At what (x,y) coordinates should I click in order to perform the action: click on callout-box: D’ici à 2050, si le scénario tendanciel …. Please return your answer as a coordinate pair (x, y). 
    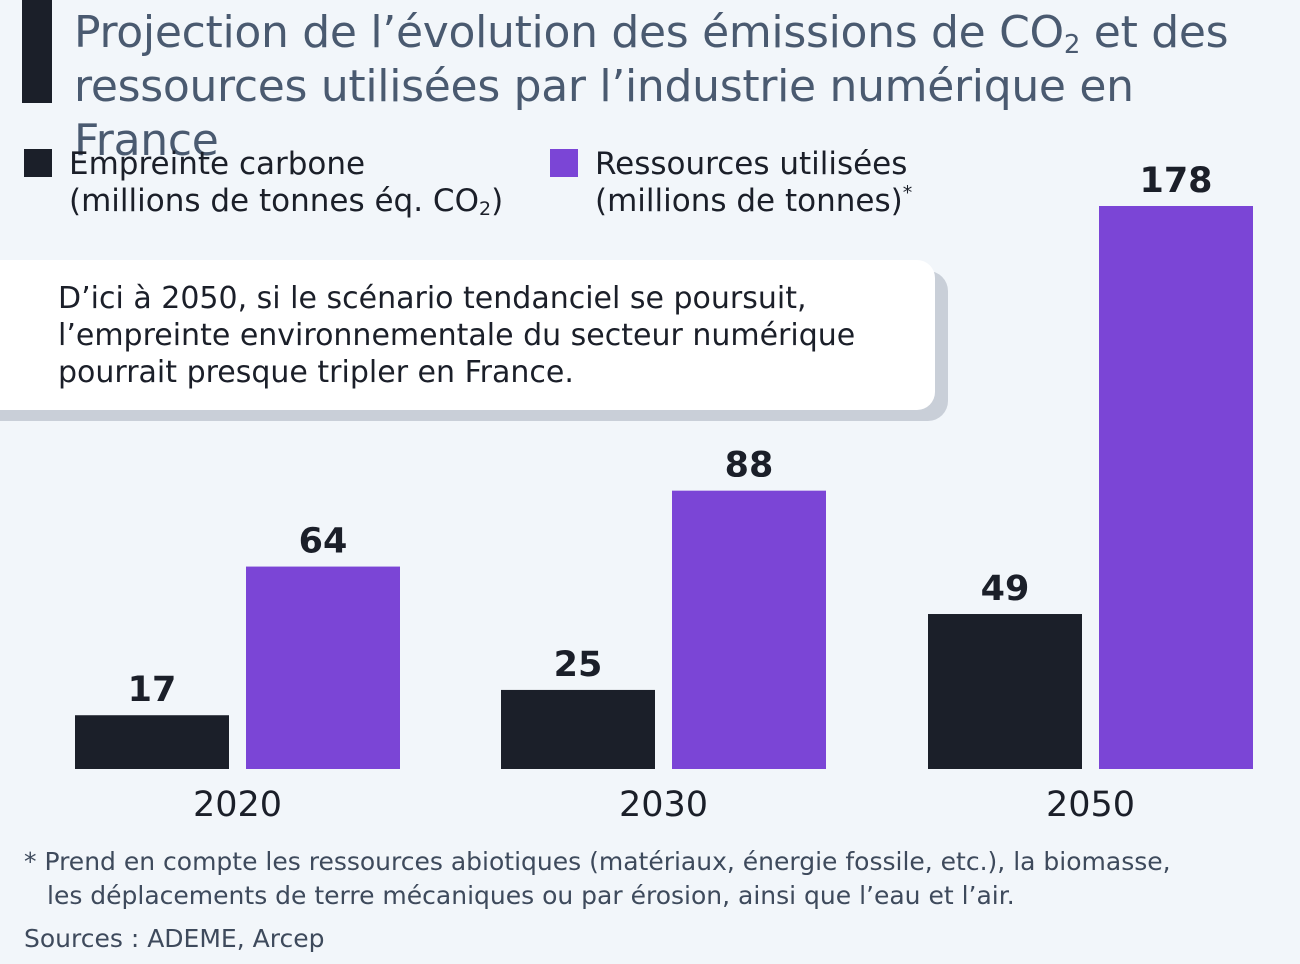
    Looking at the image, I should click on (467, 335).